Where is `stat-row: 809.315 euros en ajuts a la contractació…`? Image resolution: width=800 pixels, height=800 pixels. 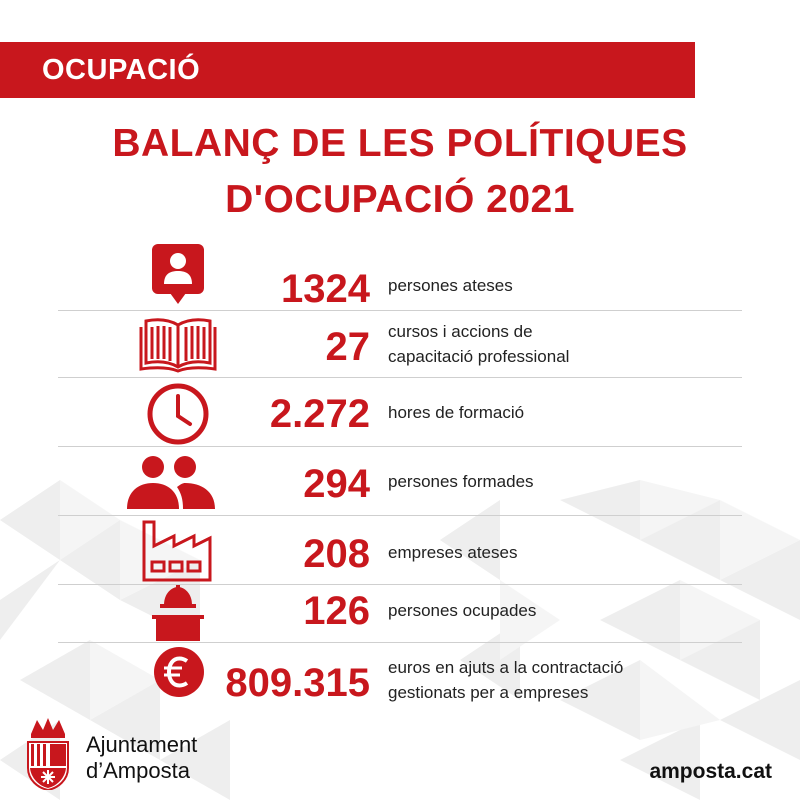
stat-row: 809.315 euros en ajuts a la contractació… is located at coordinates (400, 678).